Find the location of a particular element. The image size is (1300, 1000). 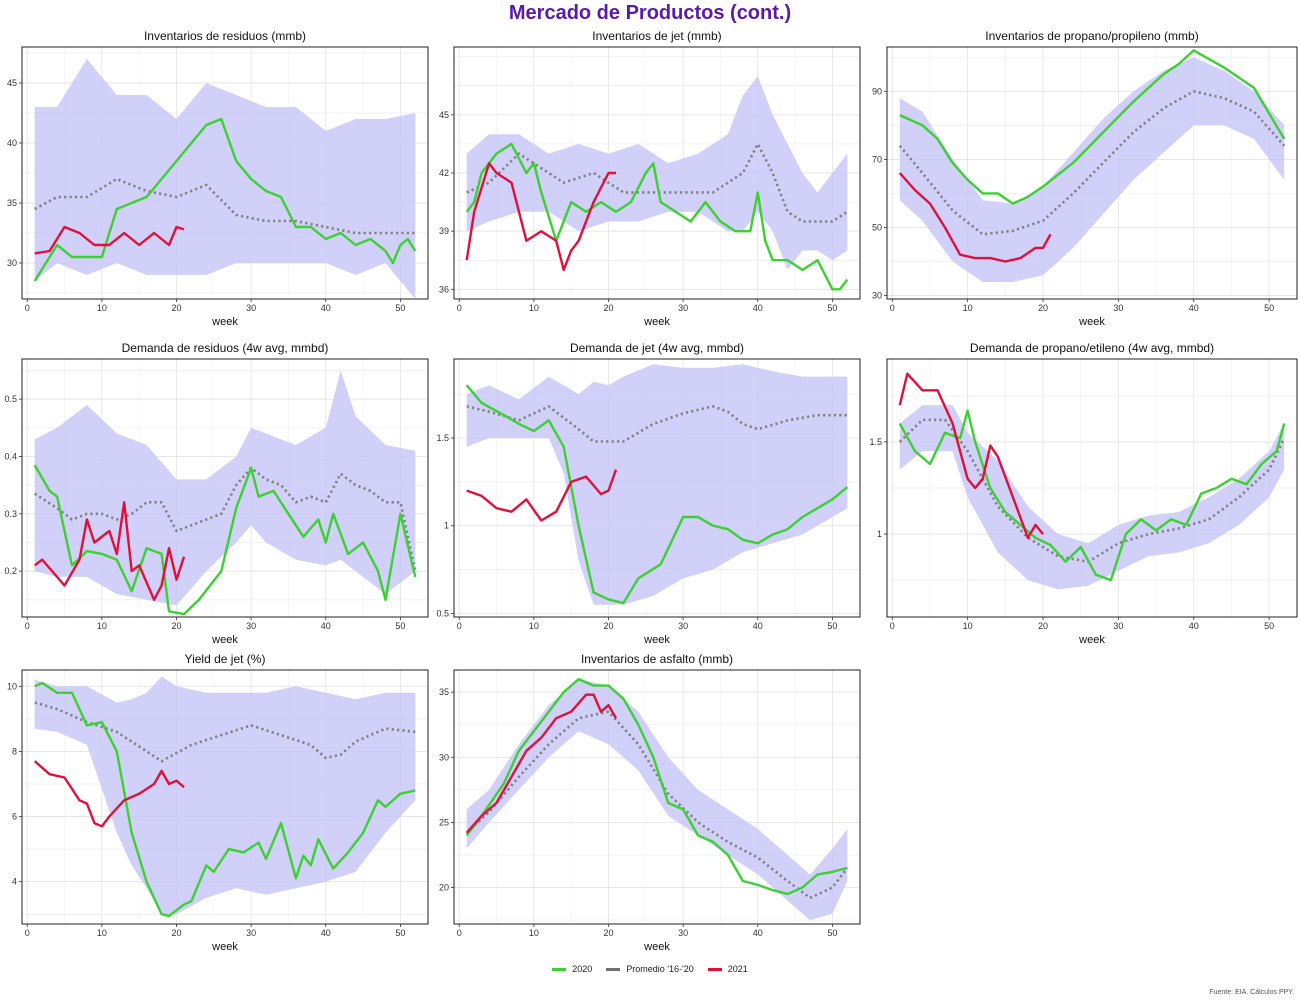

y-tick-label: 90 is located at coordinates (877, 91).